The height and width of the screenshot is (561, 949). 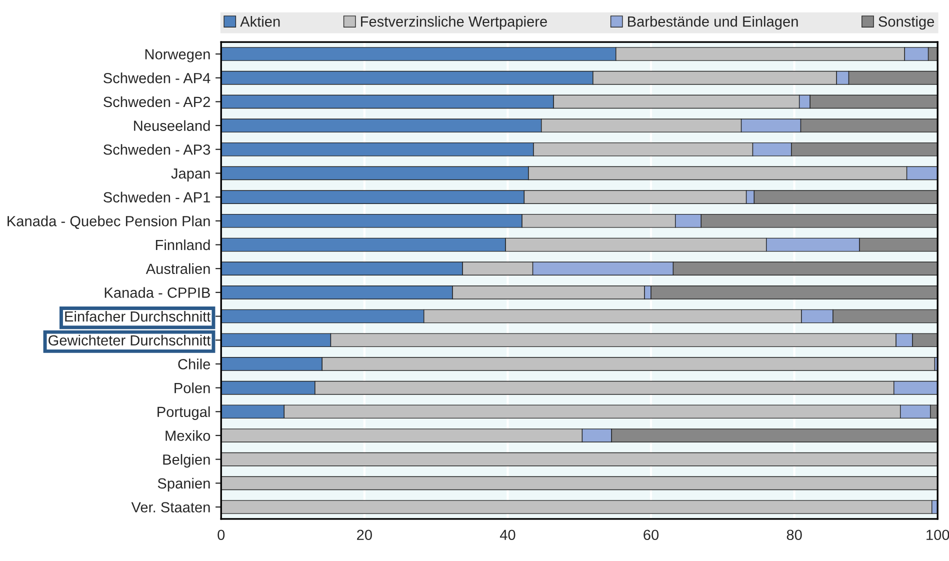 I want to click on legend-label: Aktien, so click(x=260, y=21).